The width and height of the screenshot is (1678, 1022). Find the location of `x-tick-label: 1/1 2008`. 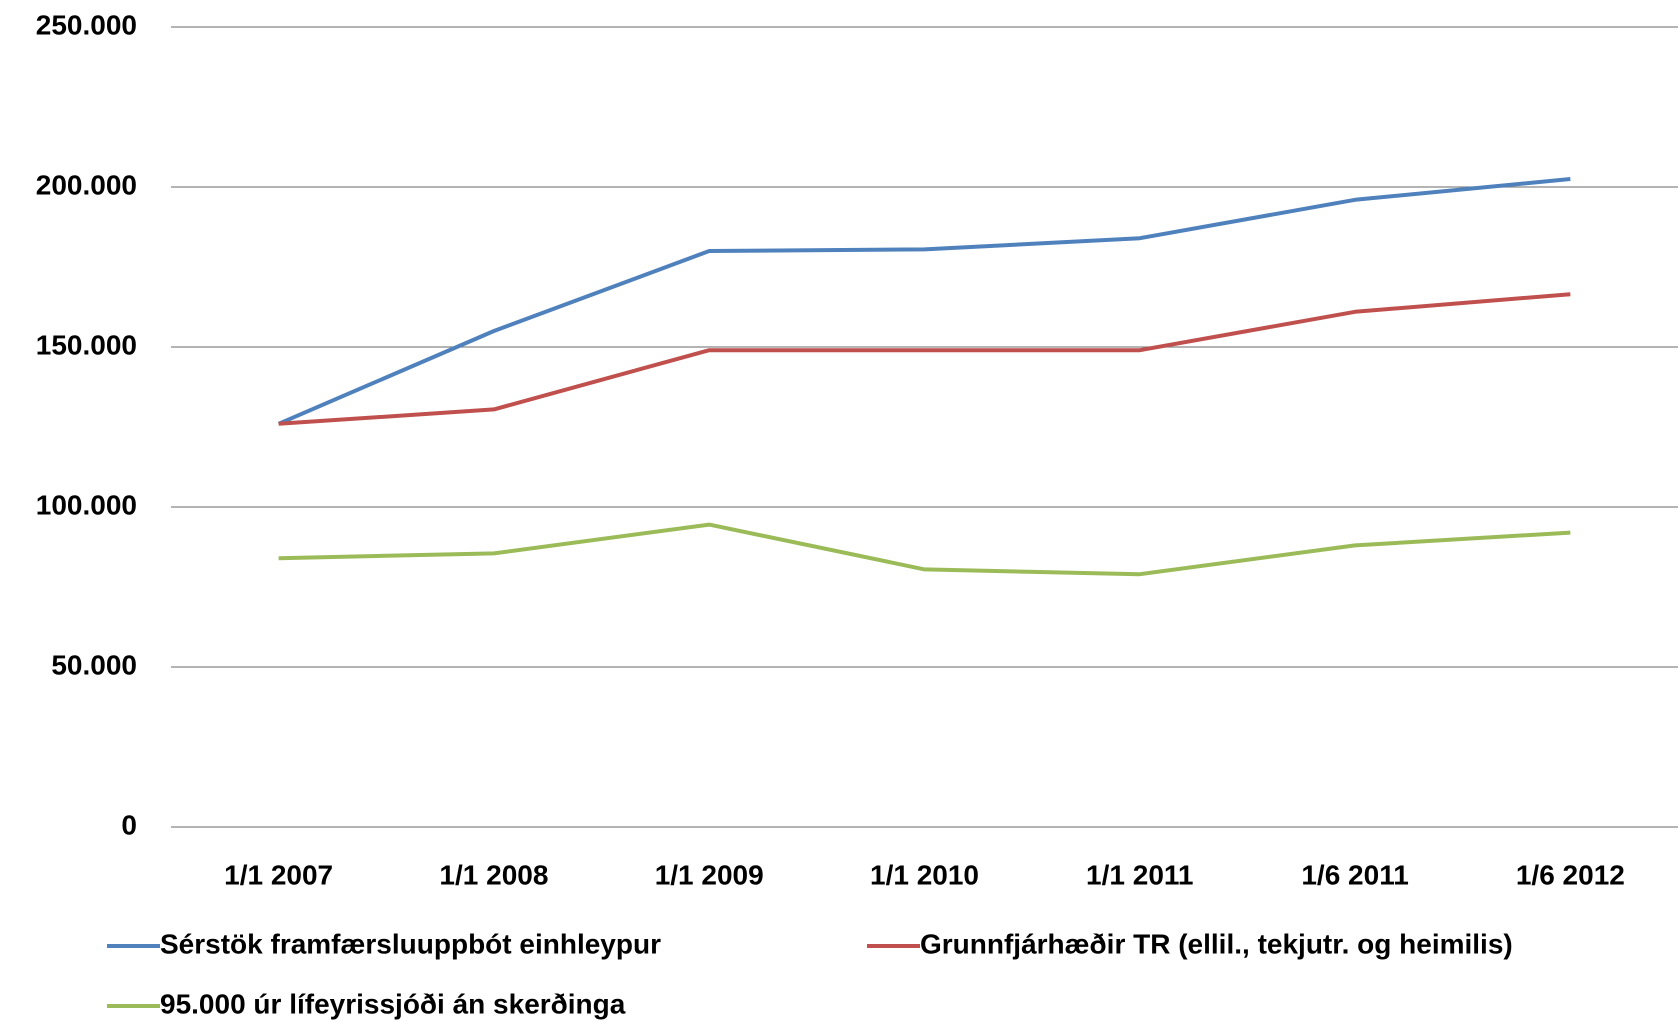

x-tick-label: 1/1 2008 is located at coordinates (493, 874).